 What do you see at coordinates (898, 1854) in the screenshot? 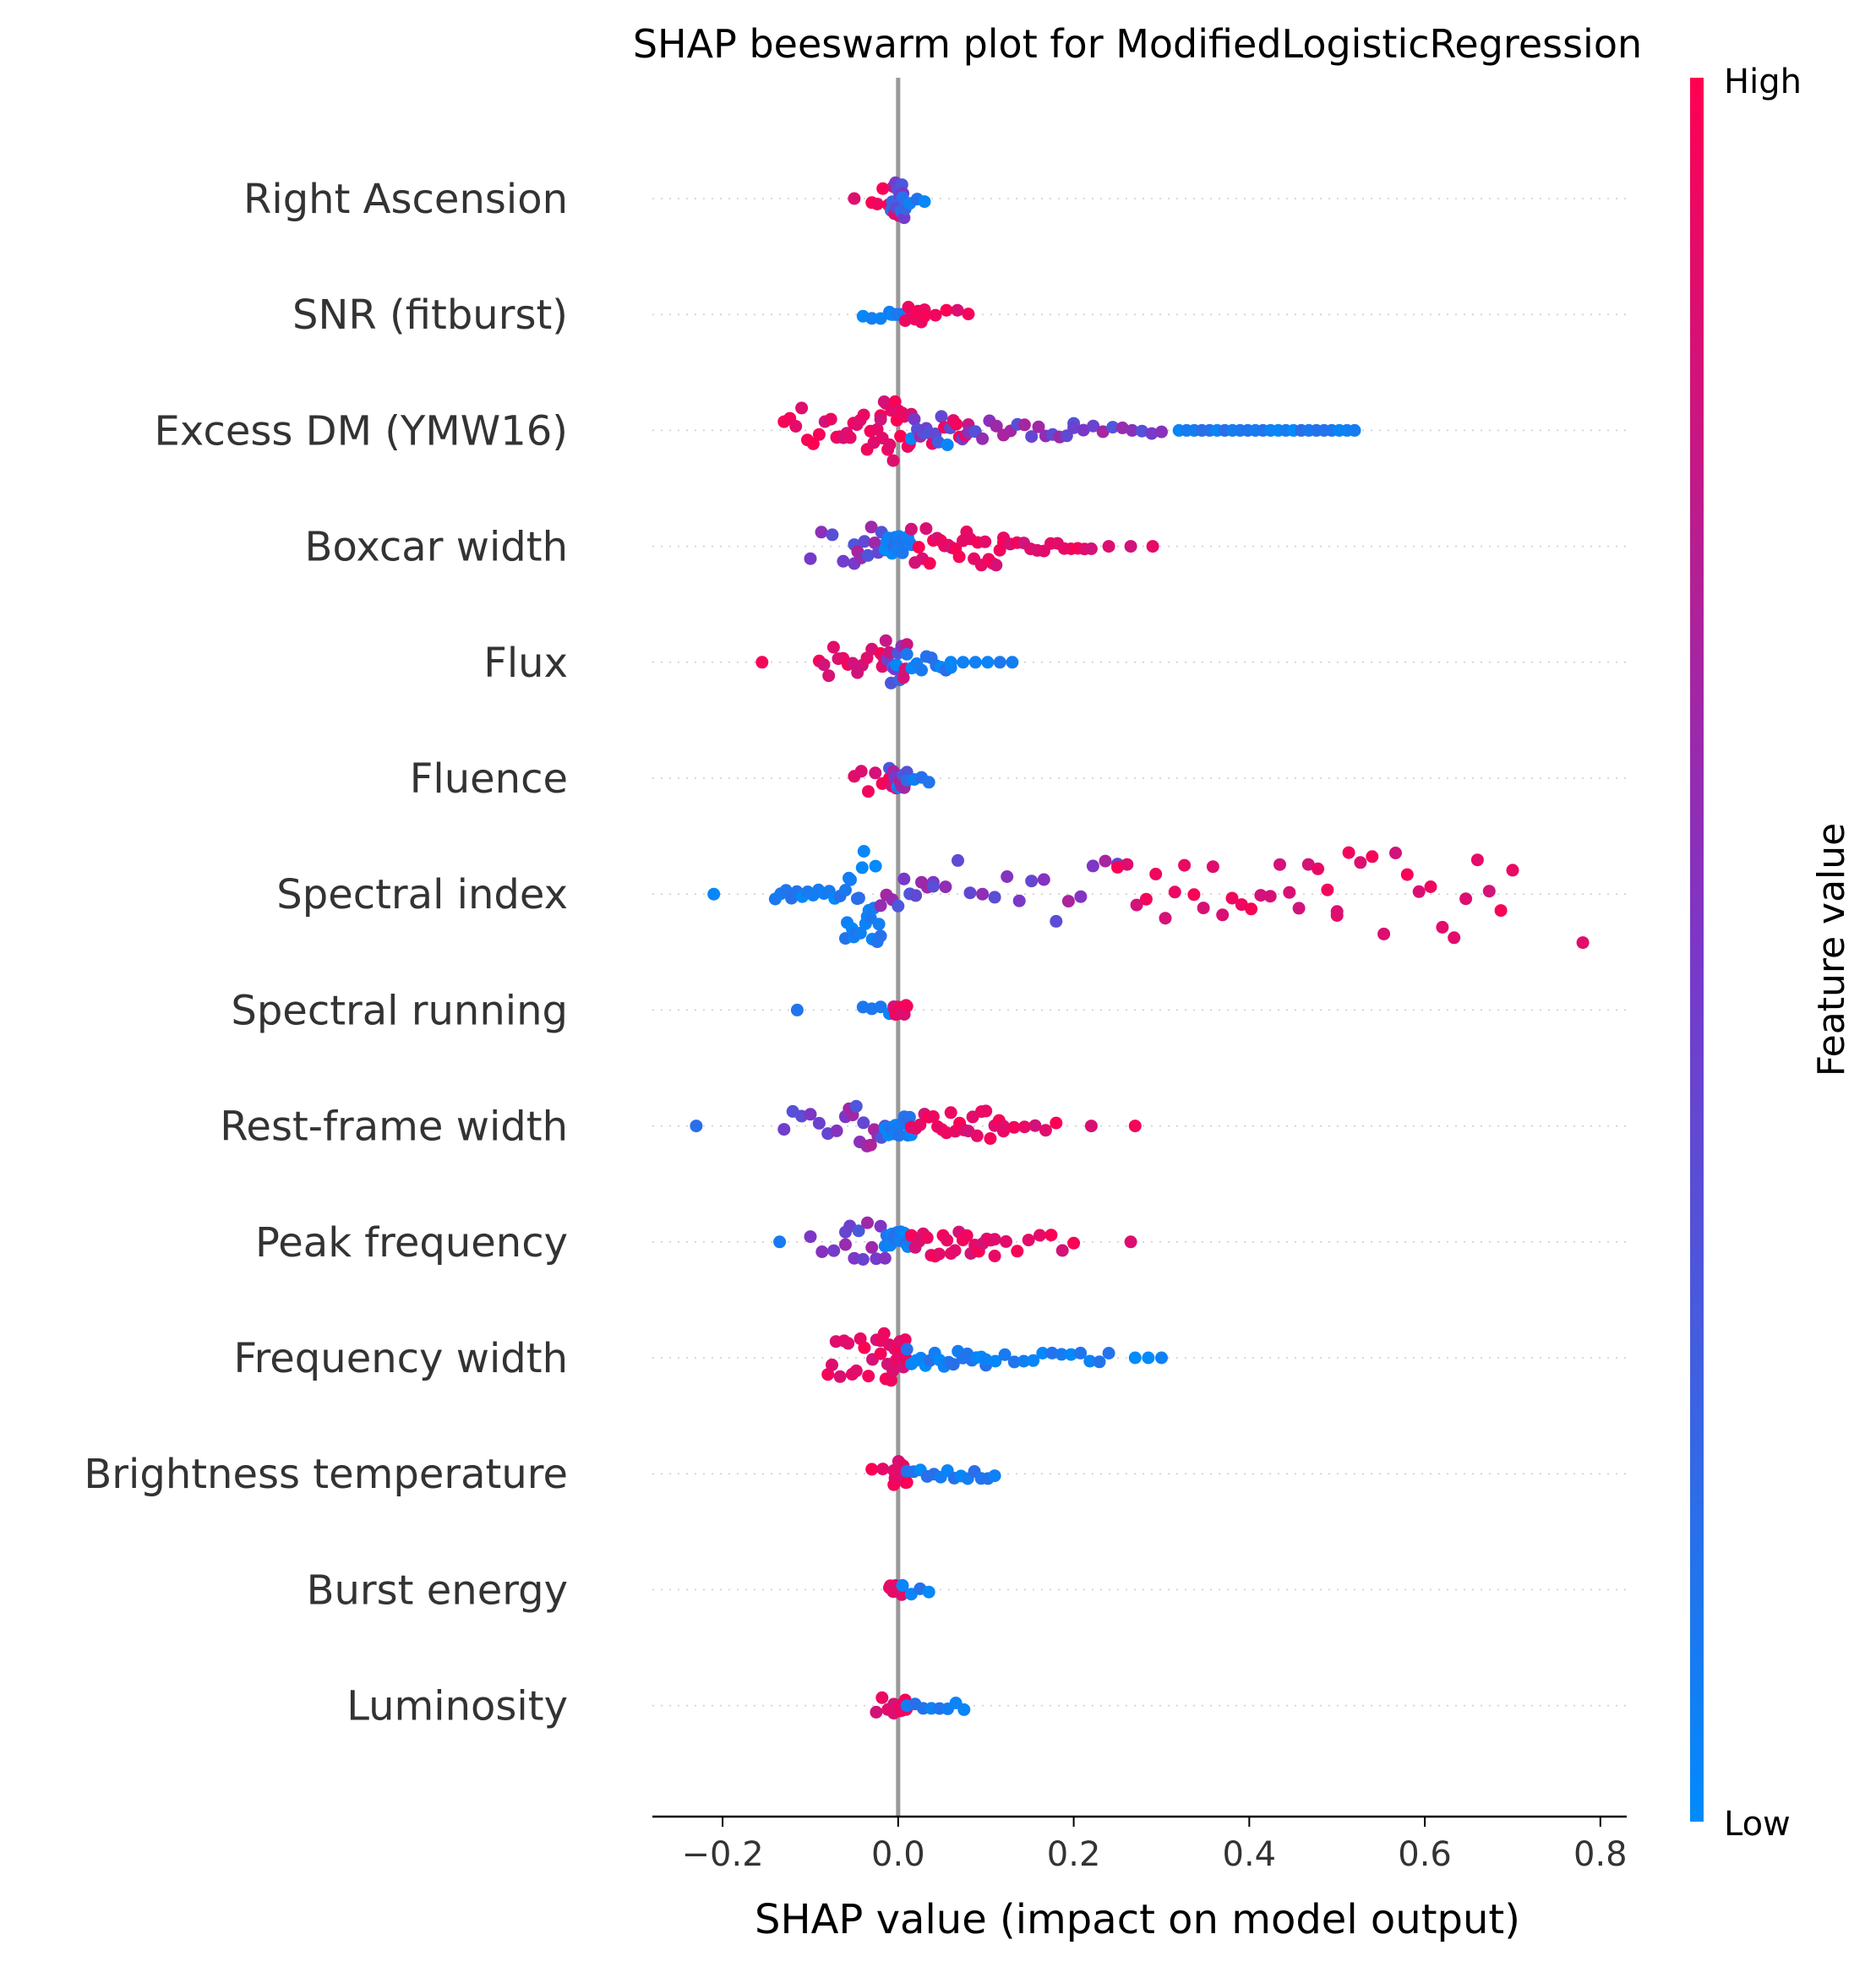
I see `x-tick-label: 0.0` at bounding box center [898, 1854].